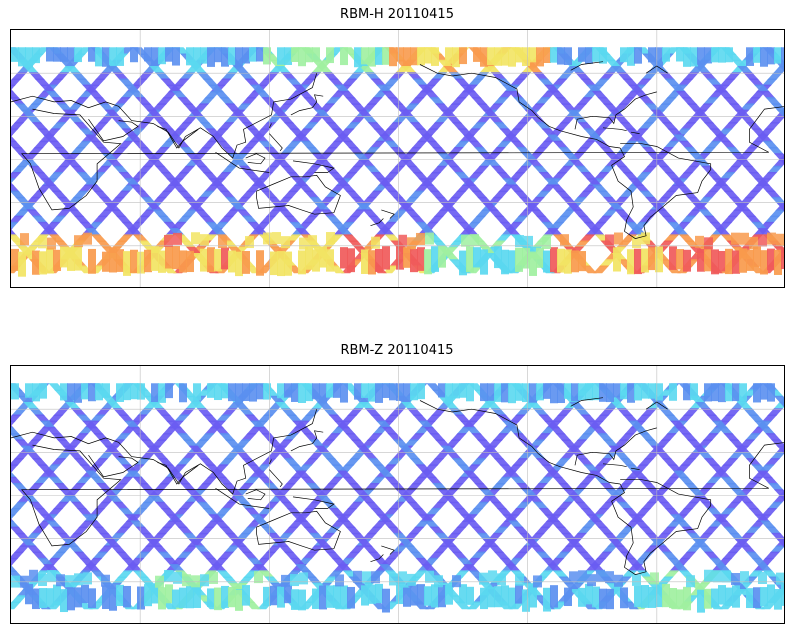 This screenshot has width=794, height=633. Describe the element at coordinates (397, 350) in the screenshot. I see `map-title-bottom: RBM-Z 20110415` at that location.